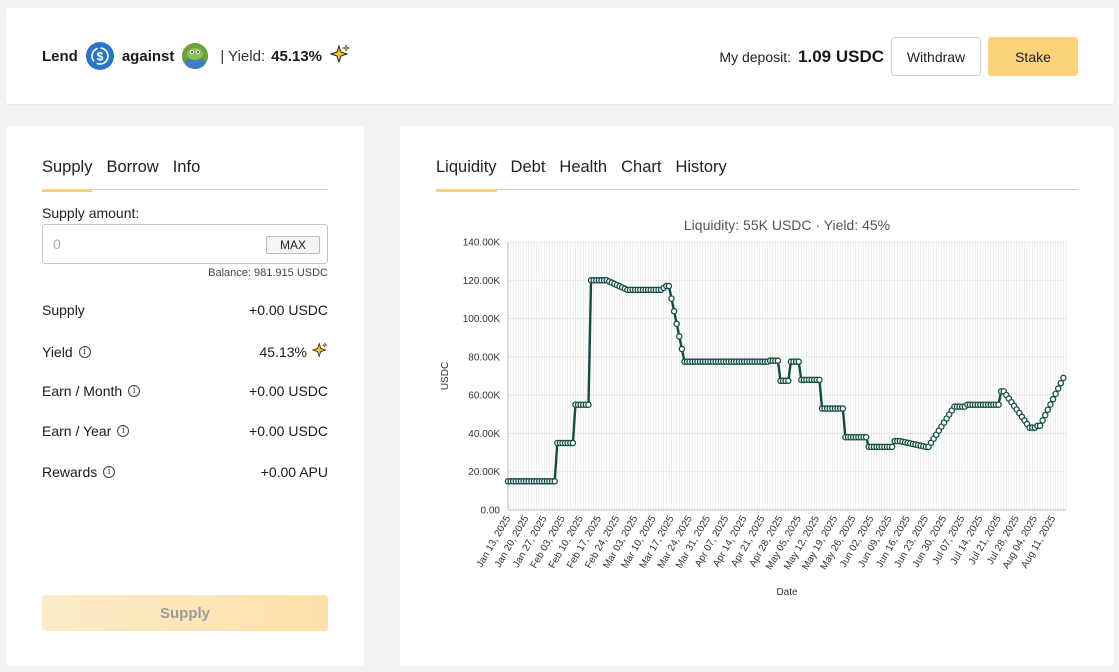 Image resolution: width=1119 pixels, height=672 pixels. I want to click on y-tick-label: 100.00K, so click(482, 319).